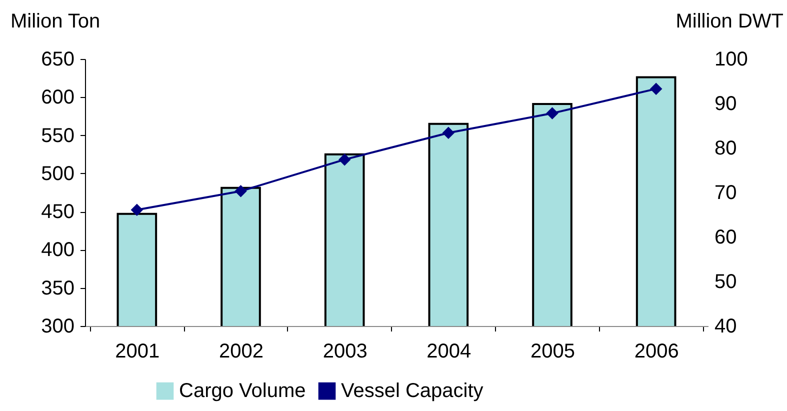 The height and width of the screenshot is (411, 787). Describe the element at coordinates (241, 351) in the screenshot. I see `x-tick-label: 2002` at that location.